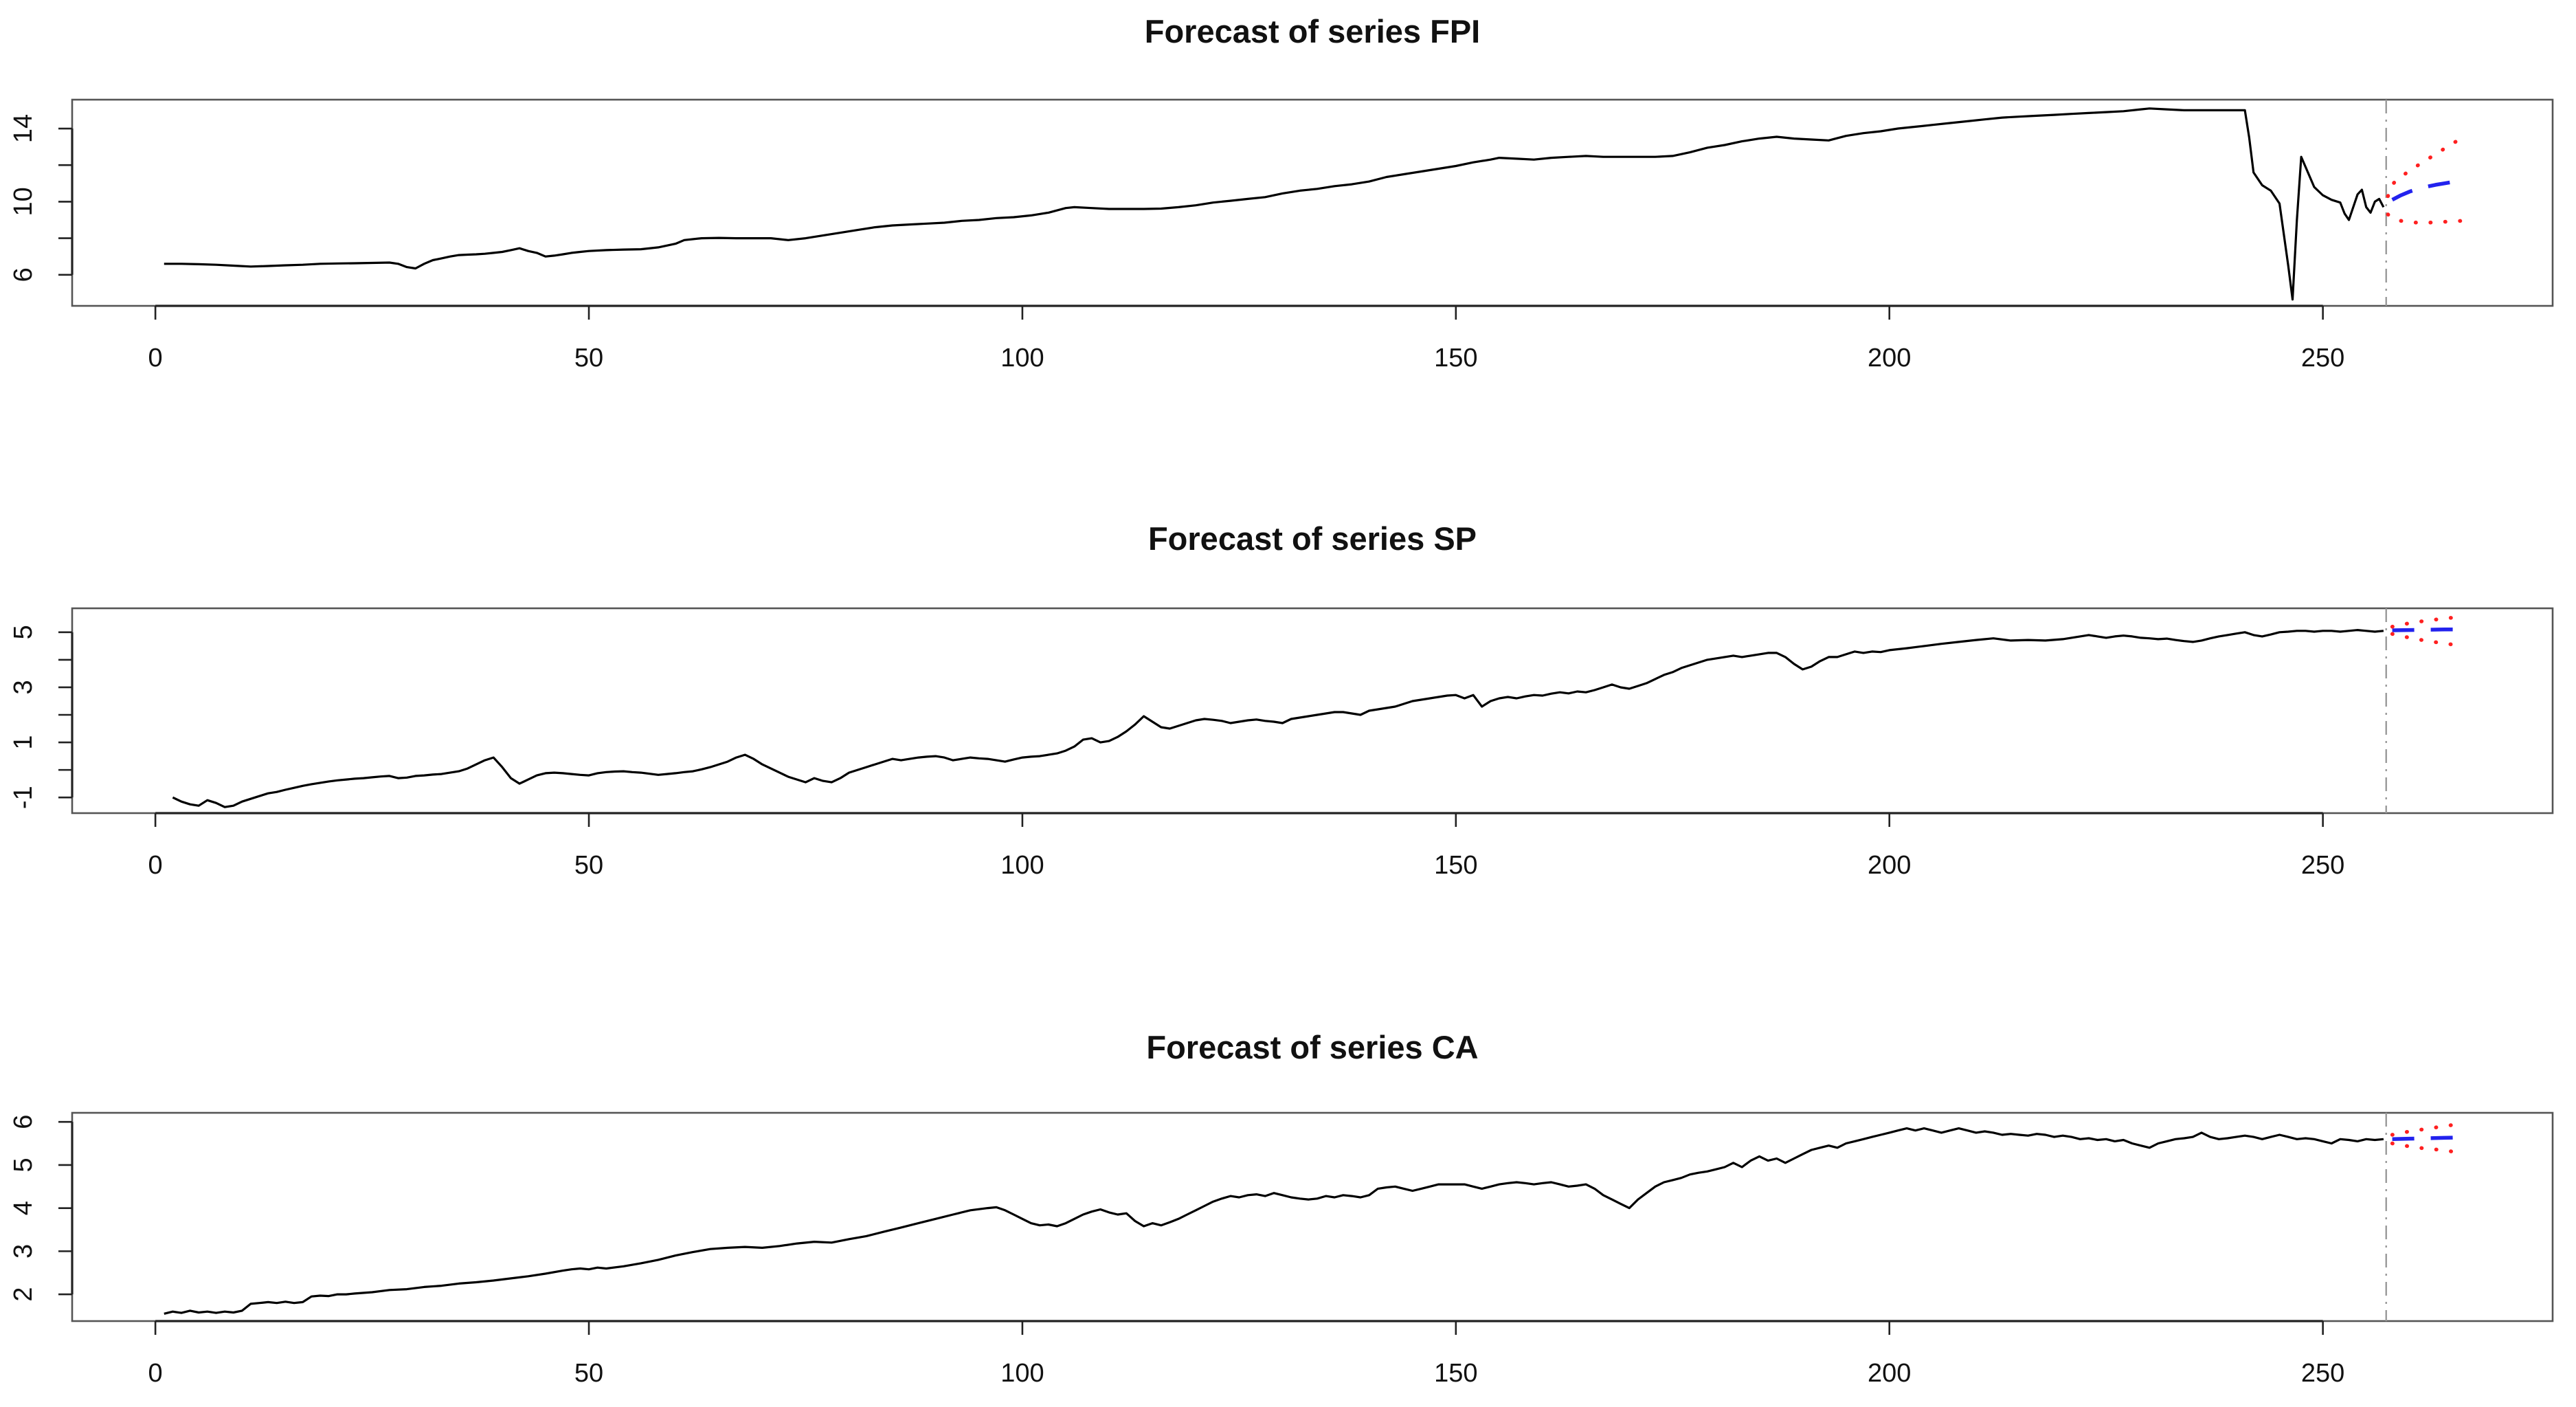 Image resolution: width=2576 pixels, height=1407 pixels. I want to click on y-tick-label: 14, so click(23, 128).